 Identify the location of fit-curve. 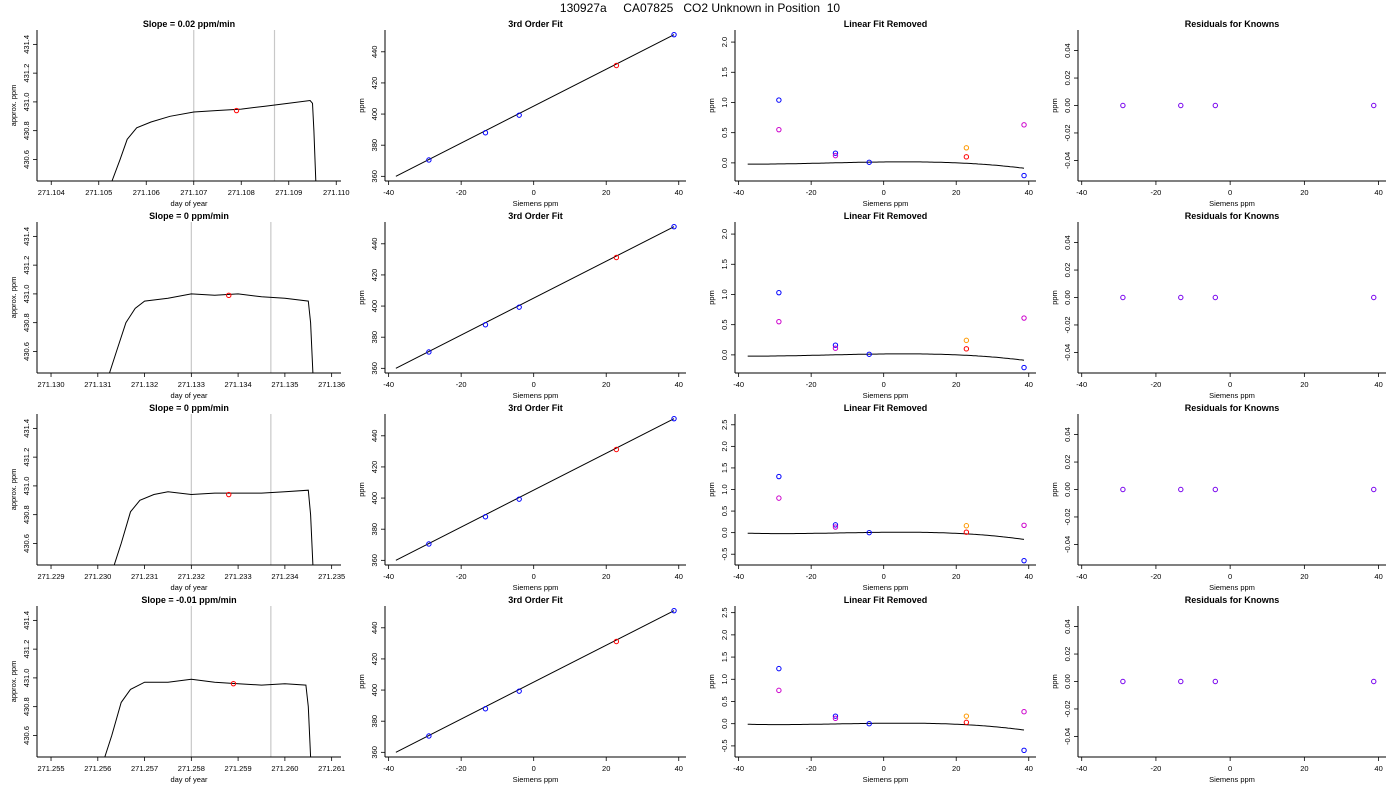
(886, 165).